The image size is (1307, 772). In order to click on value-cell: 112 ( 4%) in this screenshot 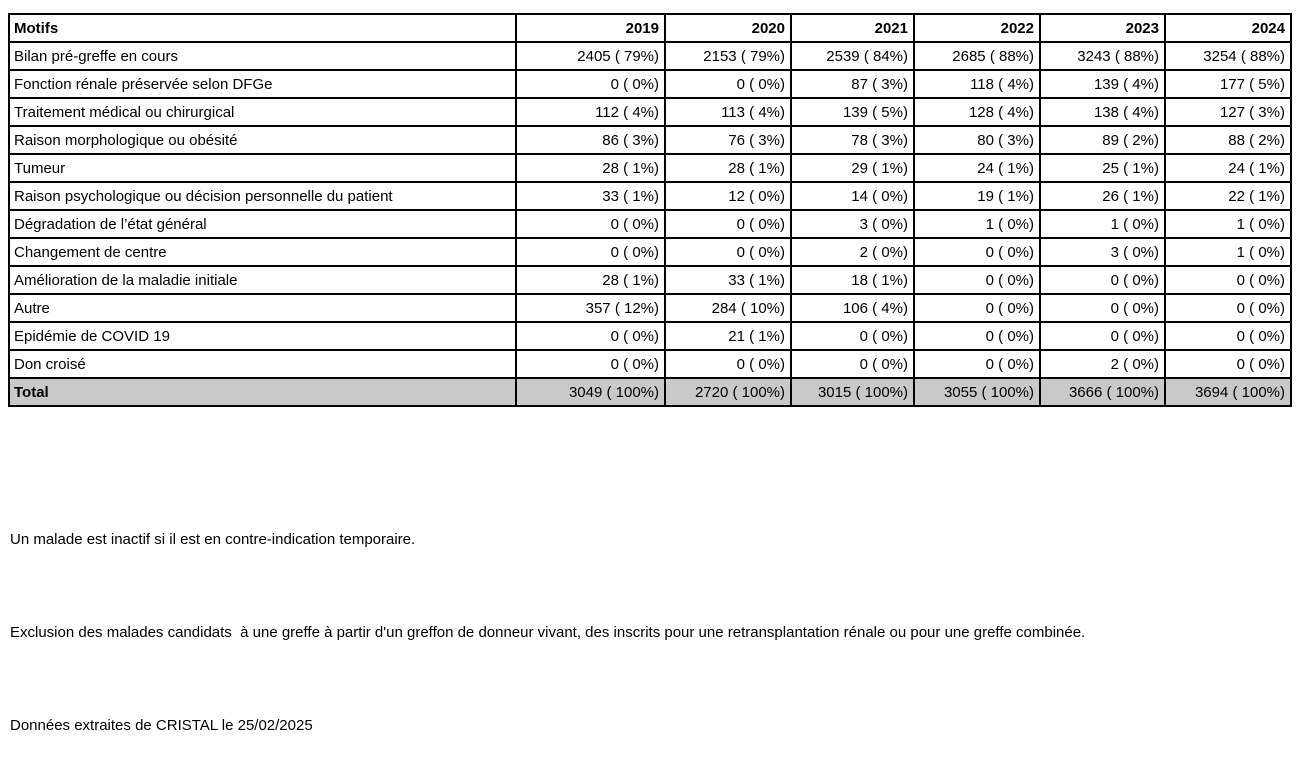, I will do `click(590, 112)`.